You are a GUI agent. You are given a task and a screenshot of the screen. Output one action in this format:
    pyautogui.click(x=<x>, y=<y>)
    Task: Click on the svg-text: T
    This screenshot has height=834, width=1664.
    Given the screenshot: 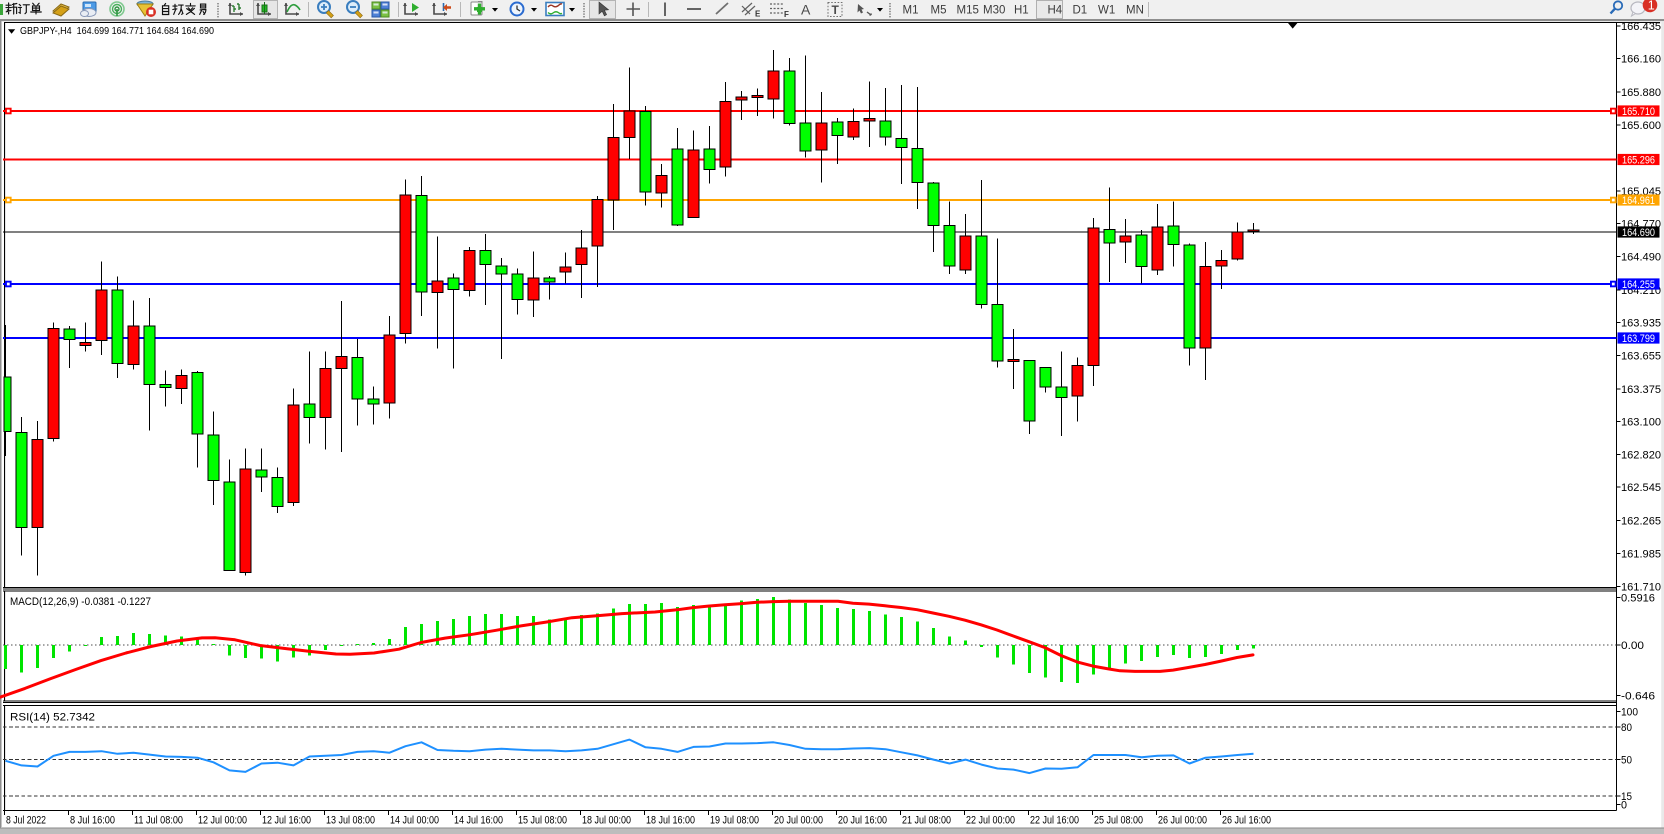 What is the action you would take?
    pyautogui.click(x=836, y=10)
    